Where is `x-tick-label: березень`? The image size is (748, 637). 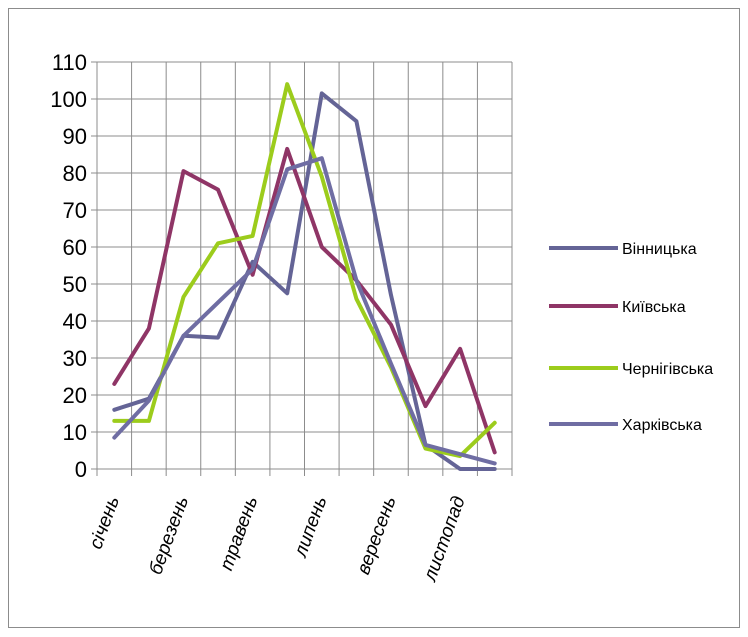 x-tick-label: березень is located at coordinates (169, 536).